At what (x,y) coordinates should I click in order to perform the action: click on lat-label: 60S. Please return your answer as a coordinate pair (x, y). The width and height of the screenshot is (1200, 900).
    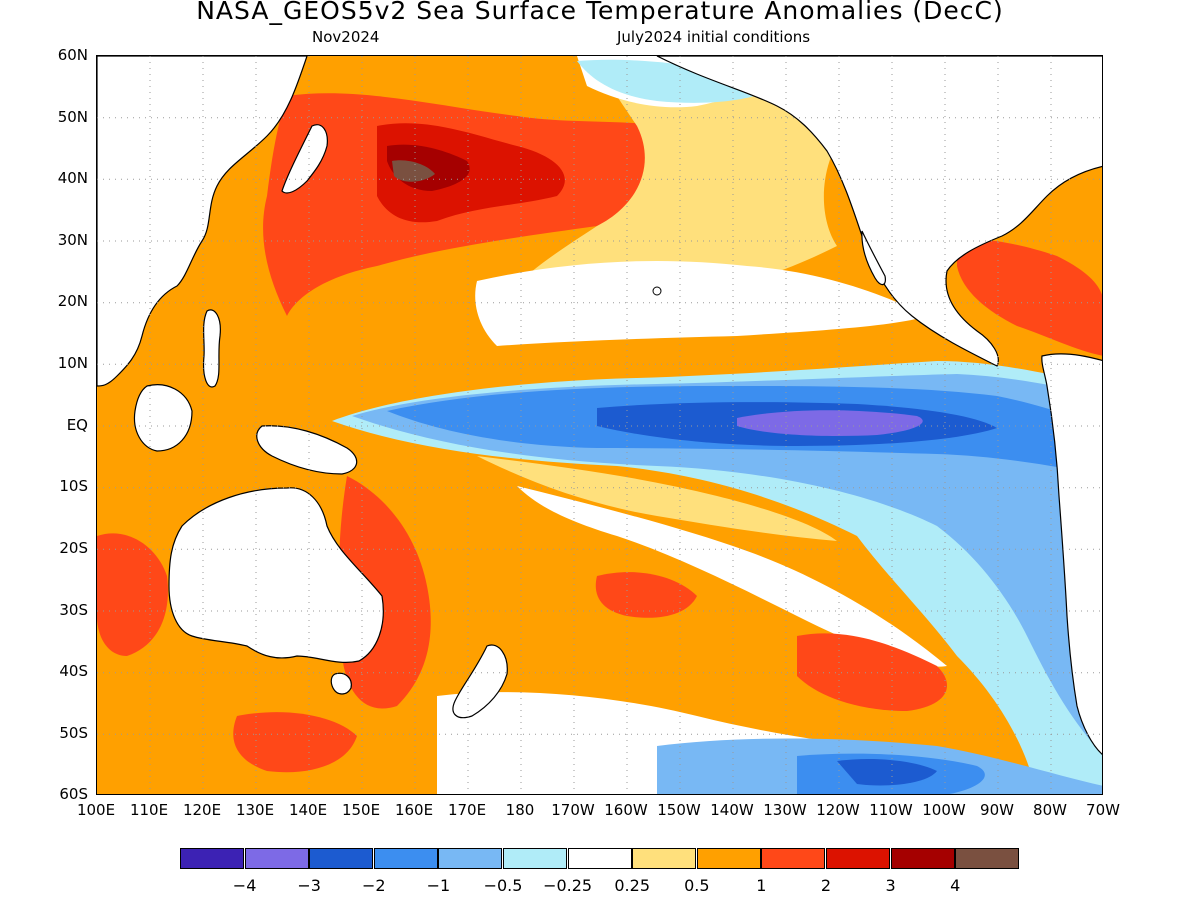
    Looking at the image, I should click on (73, 794).